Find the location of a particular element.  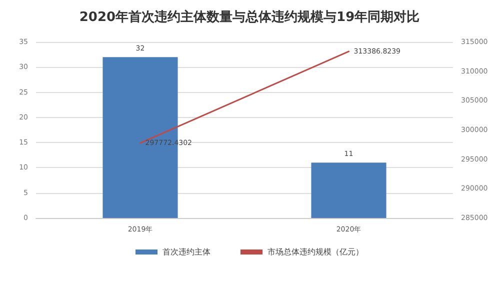

chart-title: 2020年首次违约主体数量与总体违约规模与19年同期对比 is located at coordinates (249, 17).